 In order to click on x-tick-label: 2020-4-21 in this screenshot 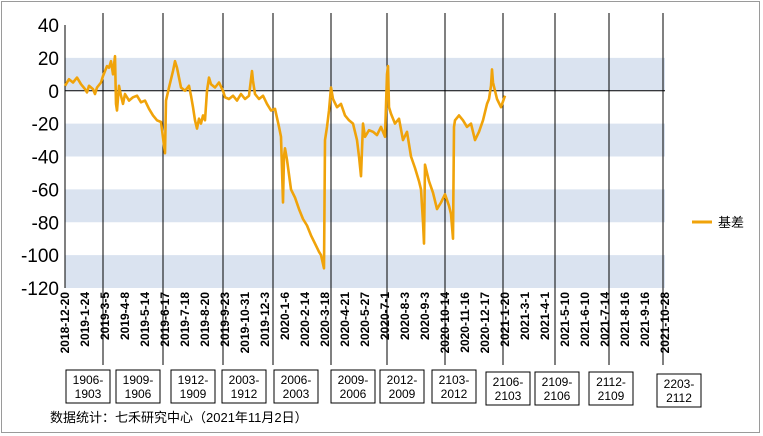, I will do `click(345, 319)`.